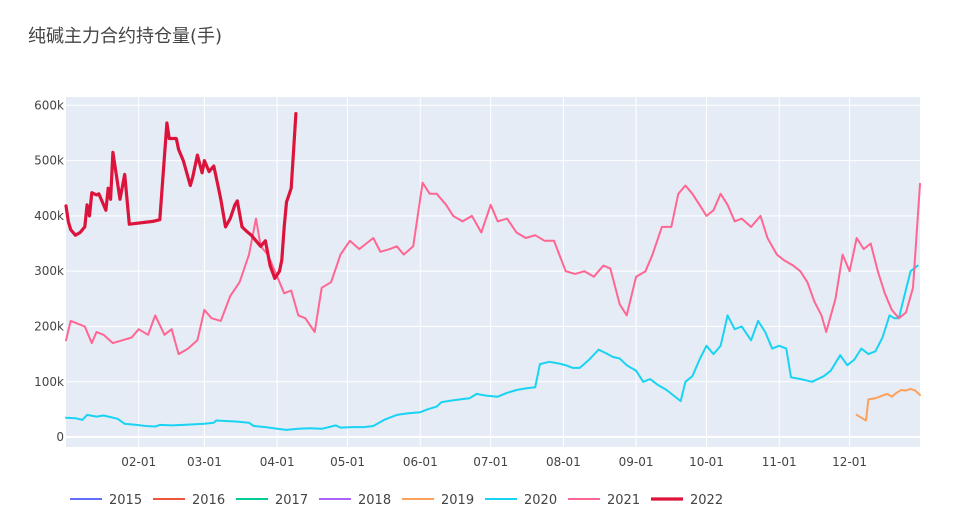  Describe the element at coordinates (563, 462) in the screenshot. I see `x-tick-label: 08-01` at that location.